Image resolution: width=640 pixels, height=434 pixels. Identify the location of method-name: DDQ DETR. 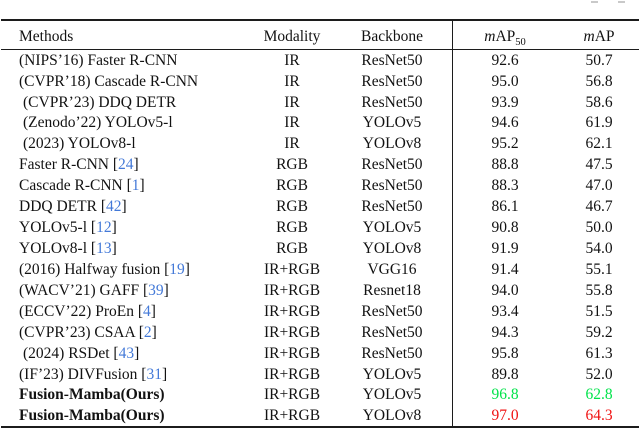
(58, 207).